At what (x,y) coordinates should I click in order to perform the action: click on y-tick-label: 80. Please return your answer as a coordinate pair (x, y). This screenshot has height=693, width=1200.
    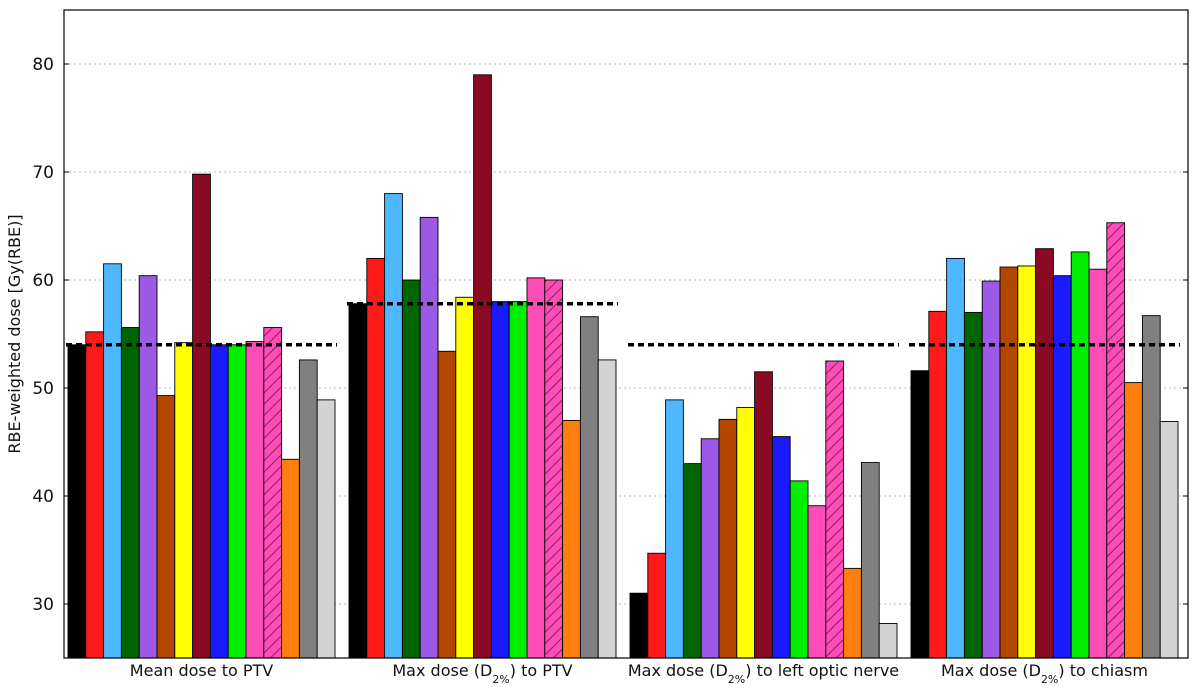
    Looking at the image, I should click on (43, 65).